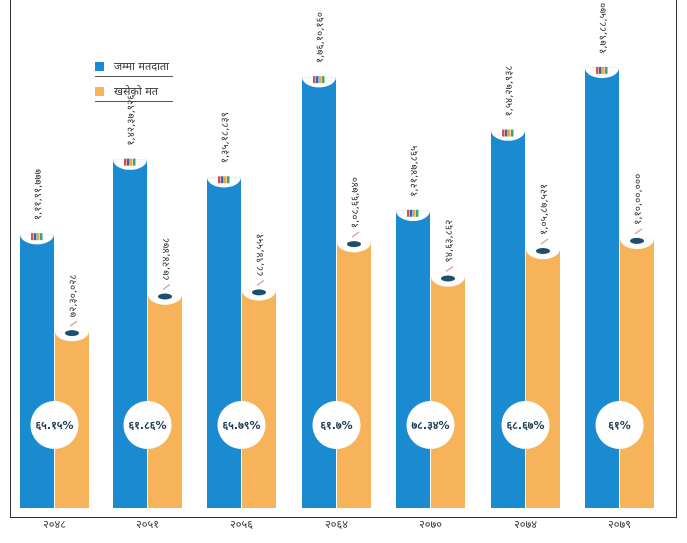 The height and width of the screenshot is (543, 687). What do you see at coordinates (509, 90) in the screenshot?
I see `value-label-total-voters: १,५४,२७,९३८` at bounding box center [509, 90].